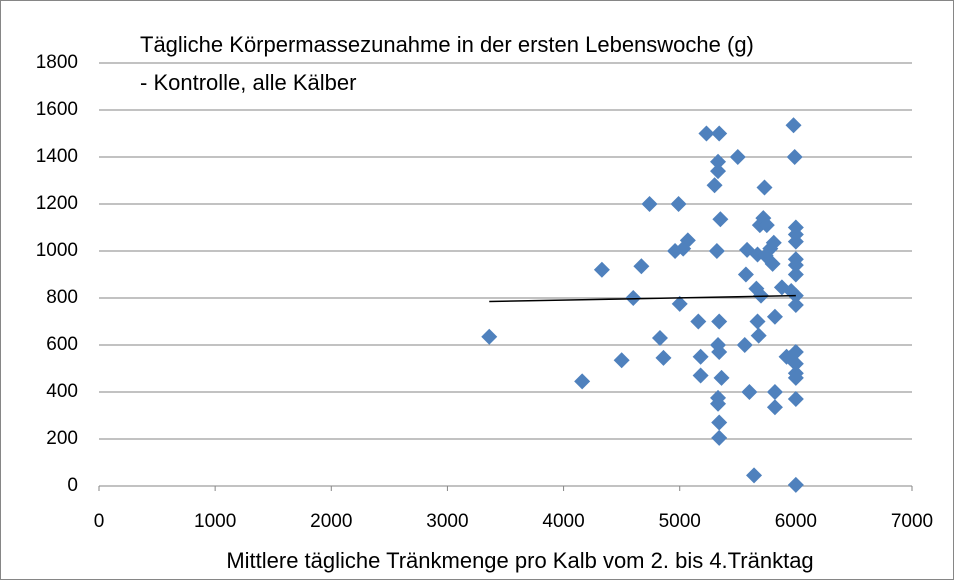 The image size is (954, 585). What do you see at coordinates (248, 82) in the screenshot?
I see `chart-subtitle: - Kontrolle, alle Kälber` at bounding box center [248, 82].